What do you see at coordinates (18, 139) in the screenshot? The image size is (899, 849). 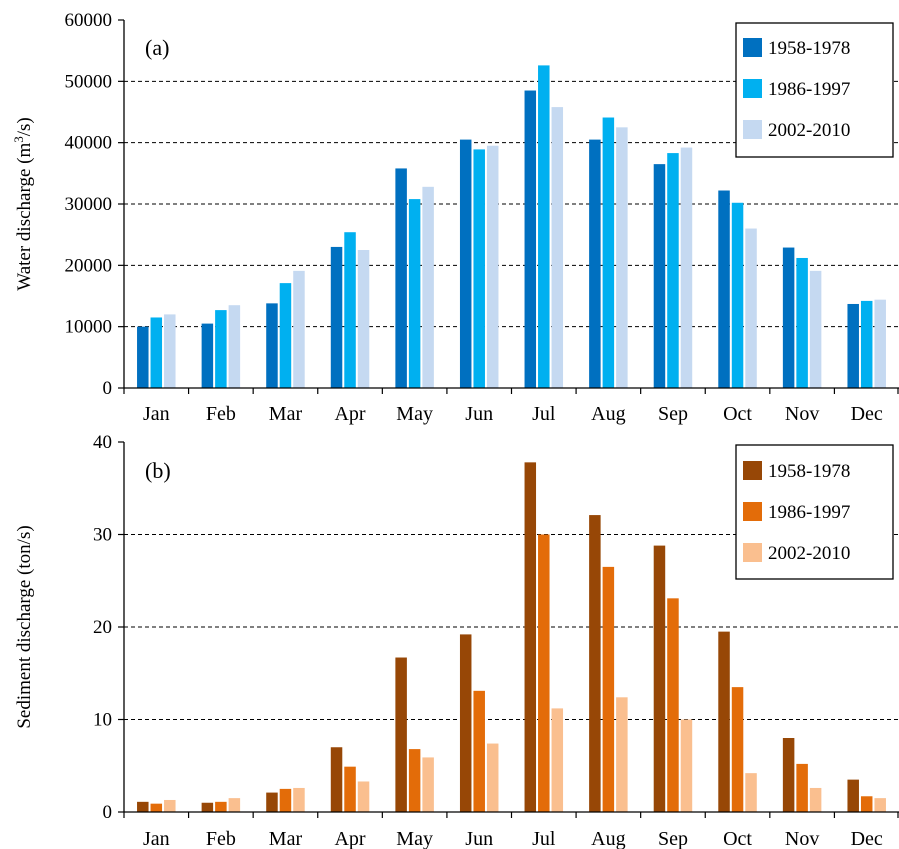 I see `y-axis-label-superscript: 3` at bounding box center [18, 139].